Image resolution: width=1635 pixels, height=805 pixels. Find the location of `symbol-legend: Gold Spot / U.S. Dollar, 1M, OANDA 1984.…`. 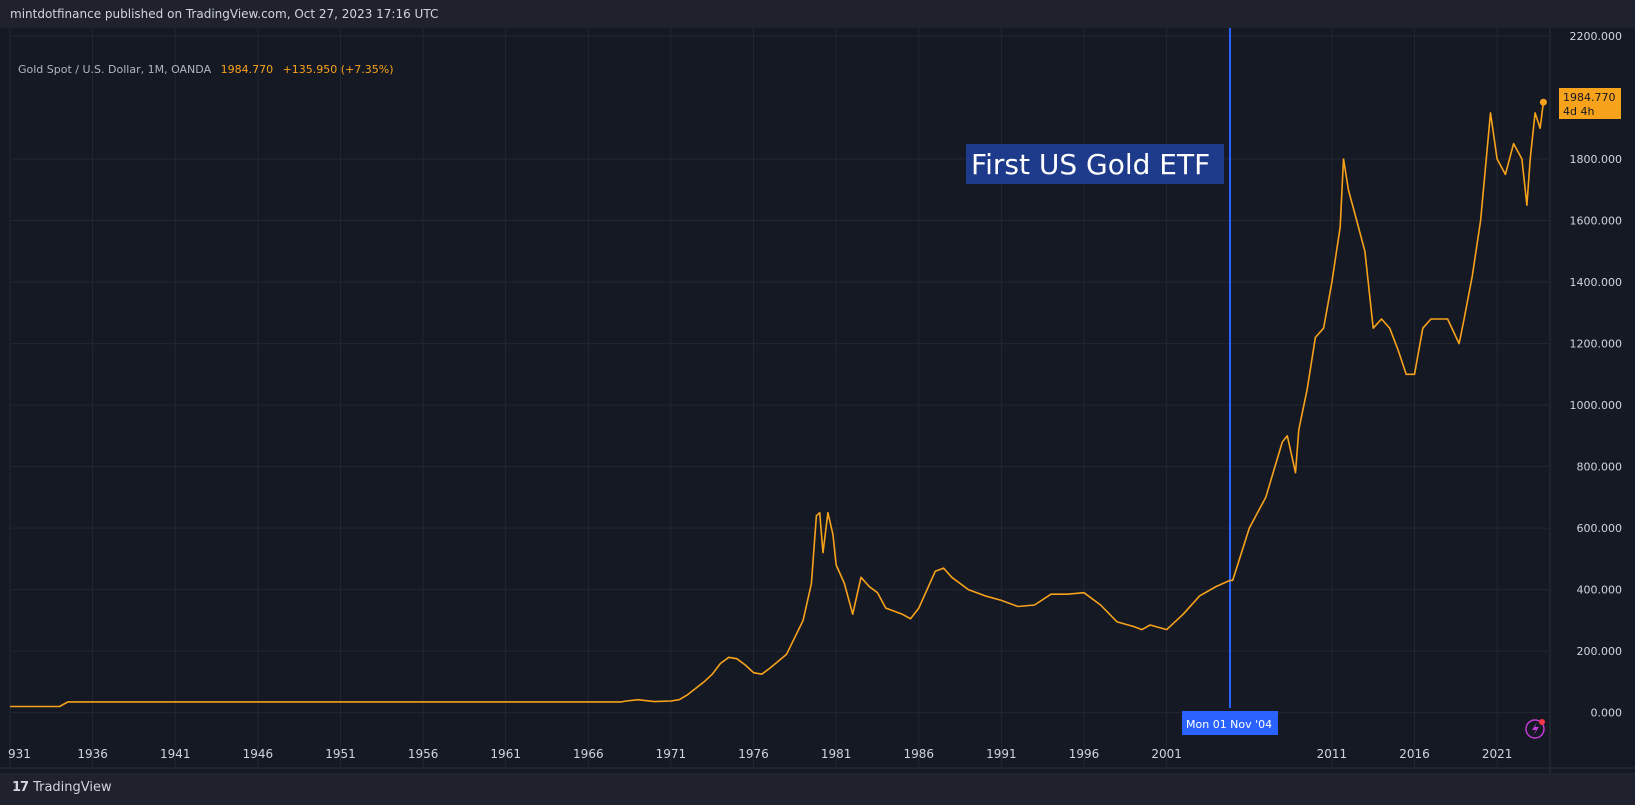

symbol-legend: Gold Spot / U.S. Dollar, 1M, OANDA 1984.… is located at coordinates (206, 69).